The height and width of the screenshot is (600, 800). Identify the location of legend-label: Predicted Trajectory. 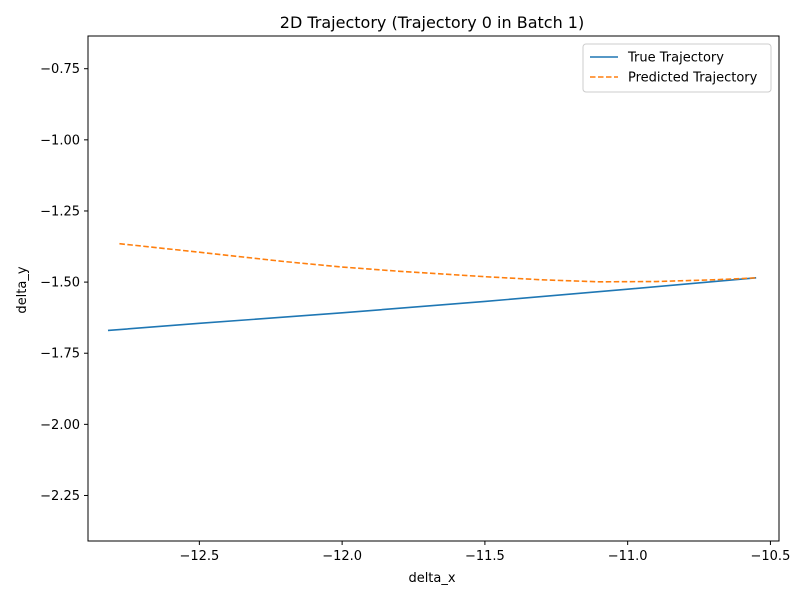
(693, 78).